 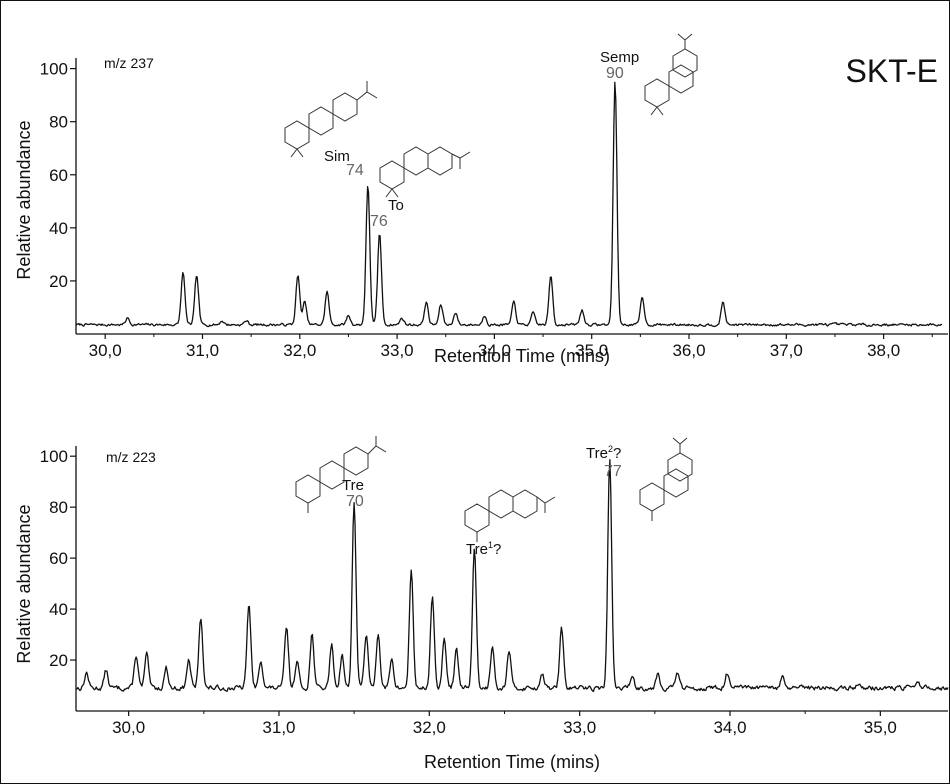 What do you see at coordinates (131, 457) in the screenshot?
I see `ion-label: m/z 223` at bounding box center [131, 457].